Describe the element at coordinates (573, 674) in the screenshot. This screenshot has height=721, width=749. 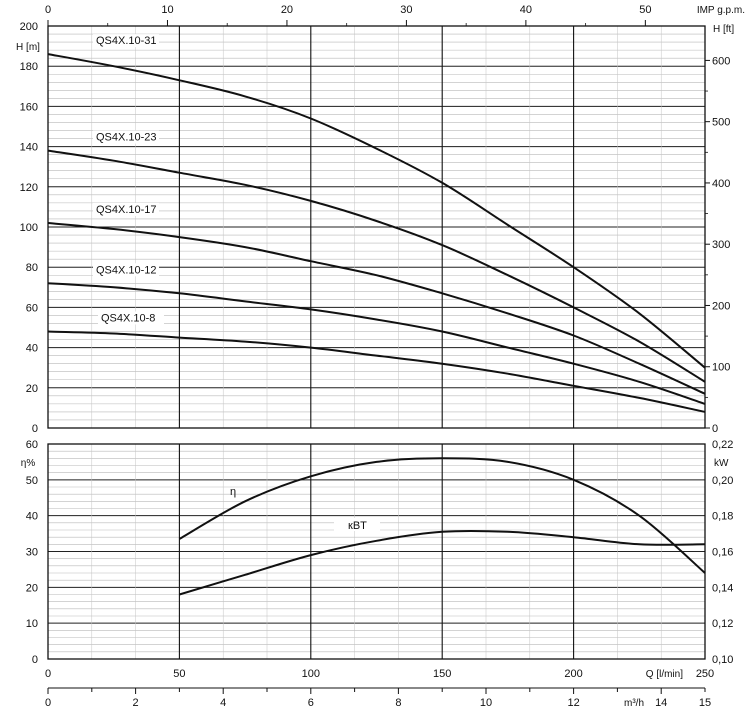
I see `x-tick-label: 200` at that location.